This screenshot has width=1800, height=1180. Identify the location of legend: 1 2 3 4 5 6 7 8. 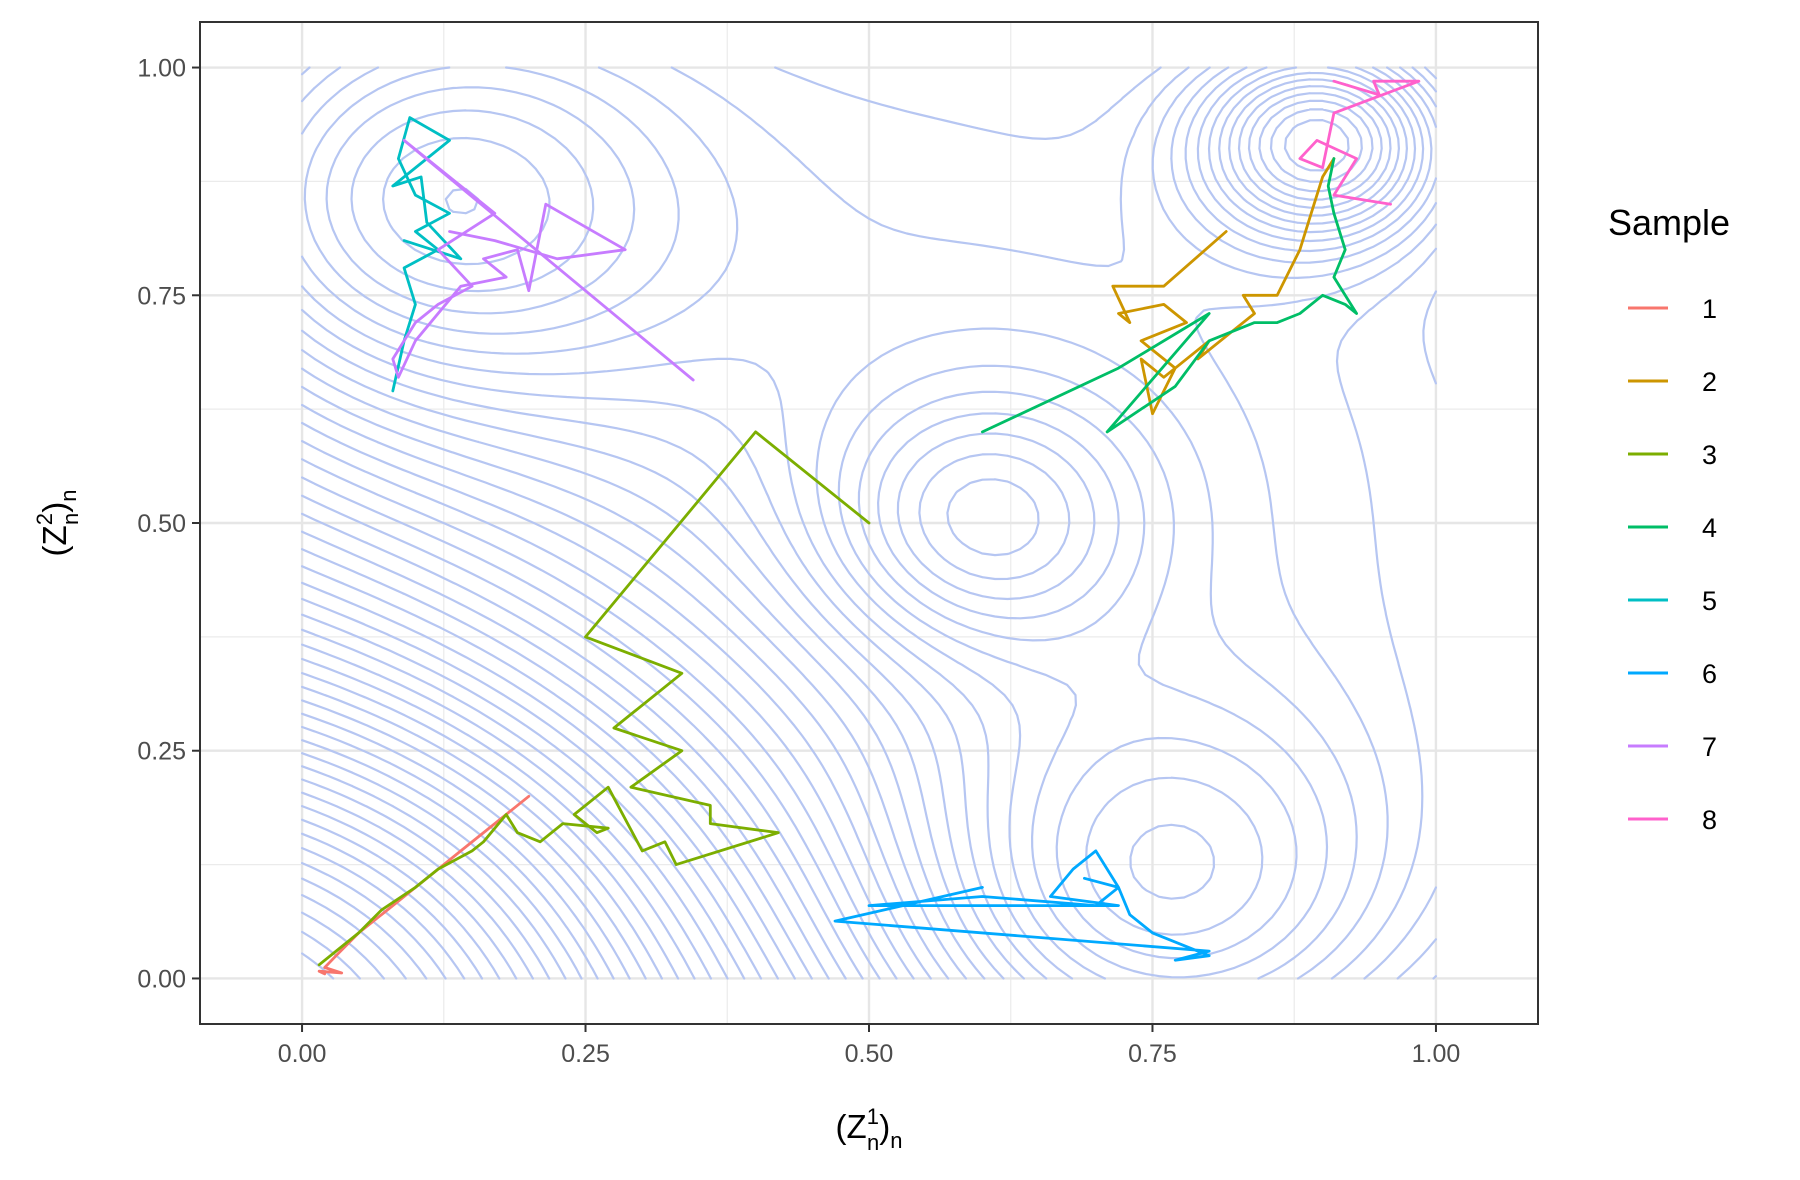
(1672, 564).